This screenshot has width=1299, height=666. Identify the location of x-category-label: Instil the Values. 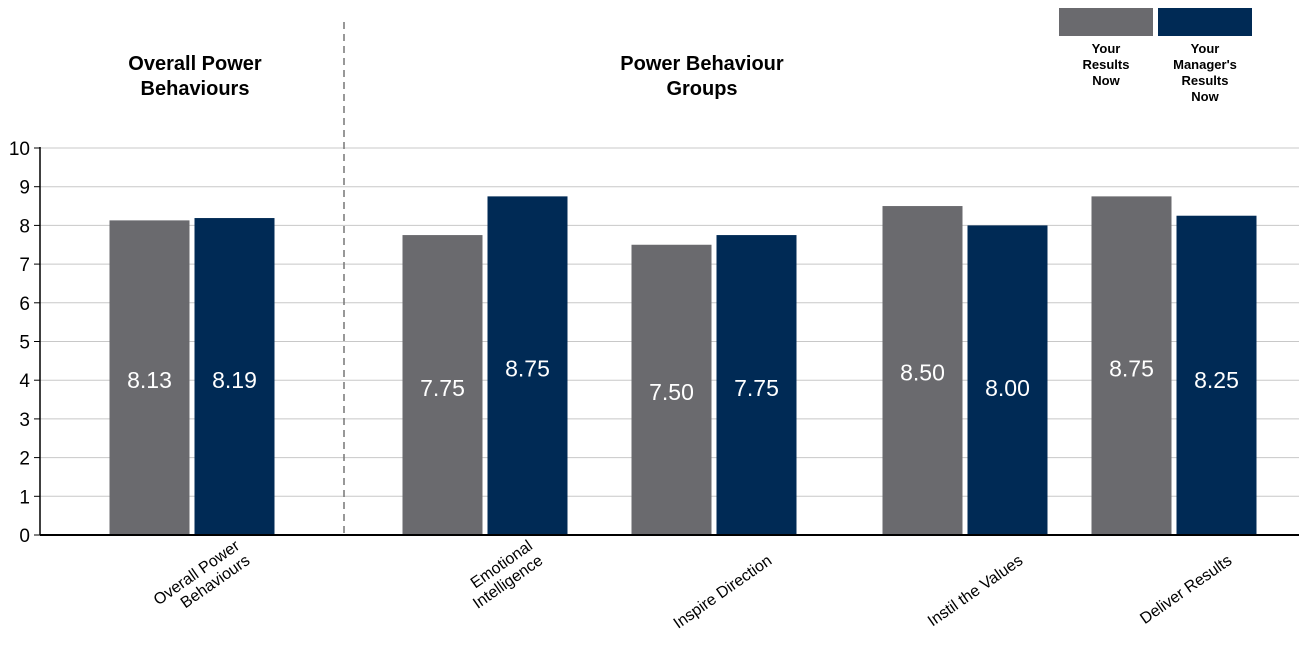
(975, 591).